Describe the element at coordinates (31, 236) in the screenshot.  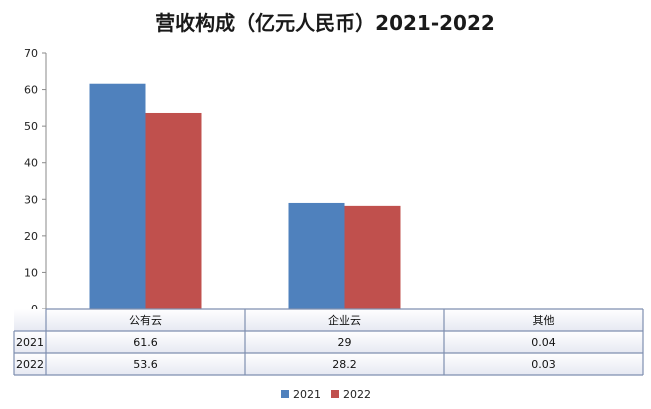
I see `y-tick-label: 20` at that location.